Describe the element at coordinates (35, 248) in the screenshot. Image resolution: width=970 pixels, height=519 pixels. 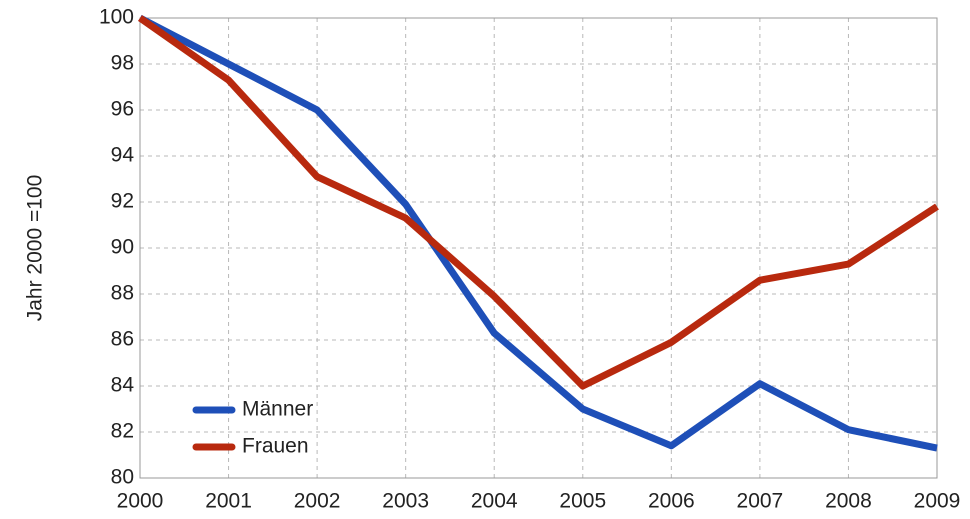
I see `y-axis-label: Jahr 2000 =100` at that location.